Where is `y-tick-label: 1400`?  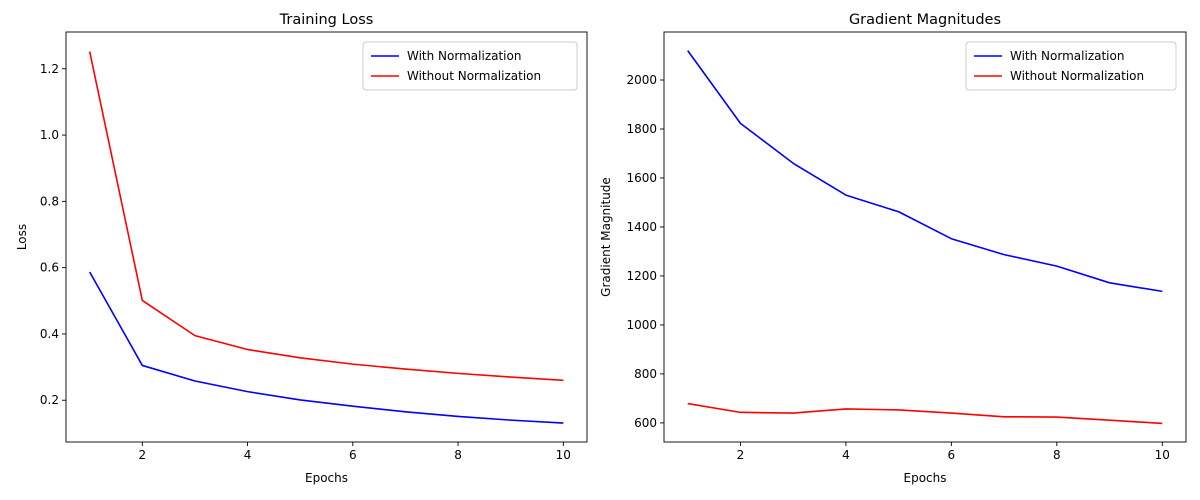 y-tick-label: 1400 is located at coordinates (641, 227).